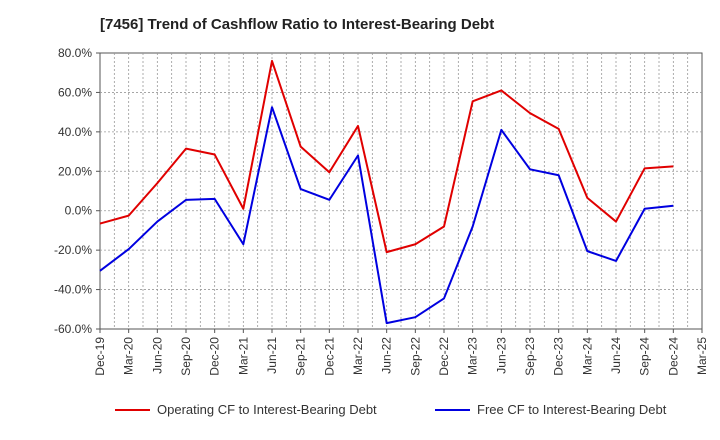 This screenshot has height=440, width=720. What do you see at coordinates (73, 250) in the screenshot?
I see `y-tick-label: -20.0%` at bounding box center [73, 250].